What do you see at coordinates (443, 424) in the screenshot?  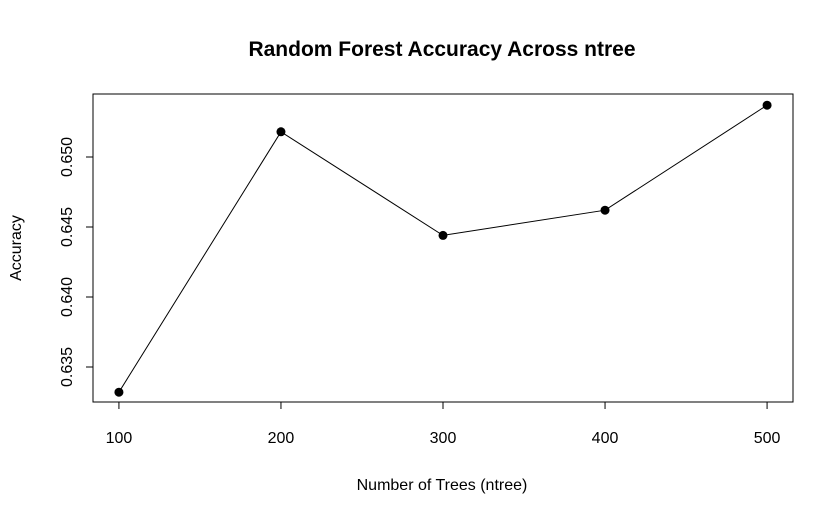 I see `x-axis: 100 200 300 400 500` at bounding box center [443, 424].